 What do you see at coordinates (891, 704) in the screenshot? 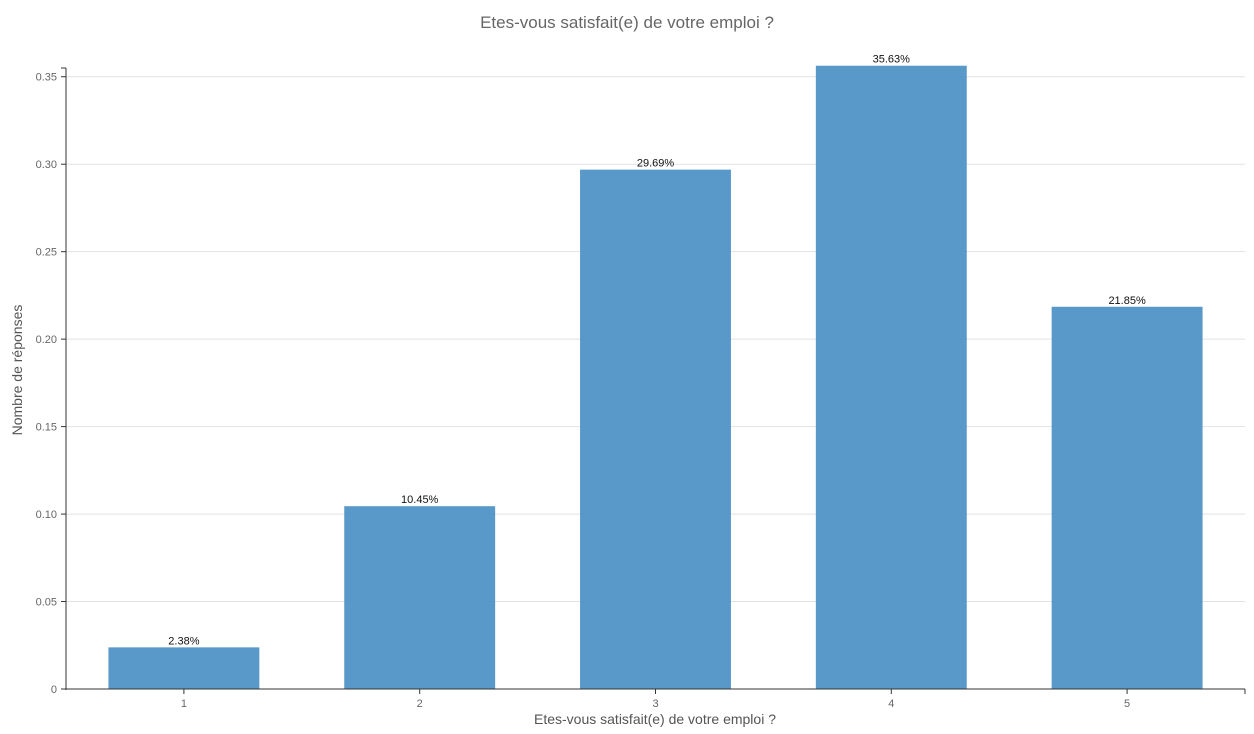
I see `x-tick-label: 4` at bounding box center [891, 704].